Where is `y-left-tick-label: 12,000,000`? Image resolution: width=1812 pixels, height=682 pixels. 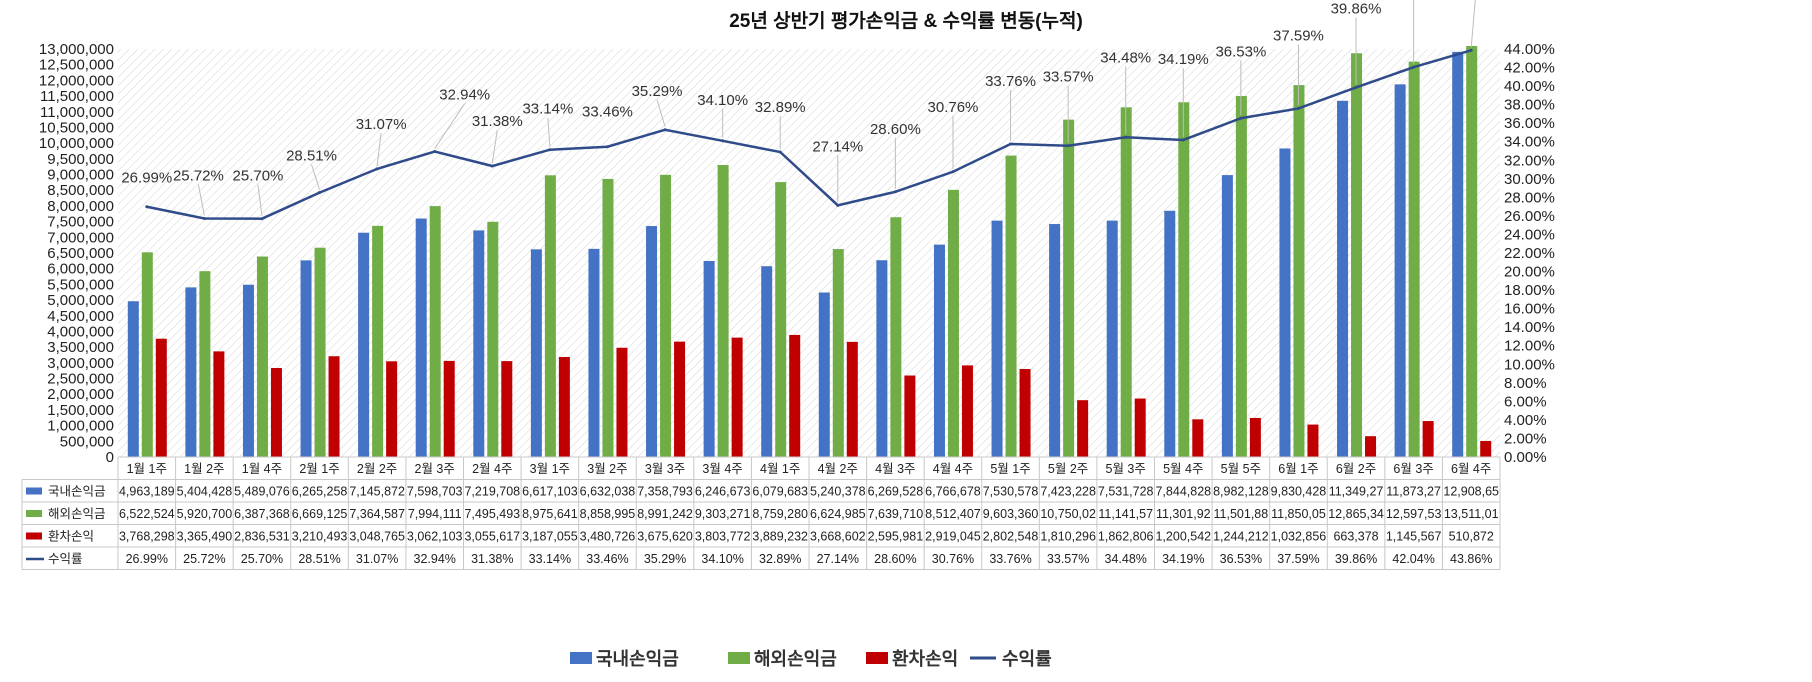 y-left-tick-label: 12,000,000 is located at coordinates (76, 80).